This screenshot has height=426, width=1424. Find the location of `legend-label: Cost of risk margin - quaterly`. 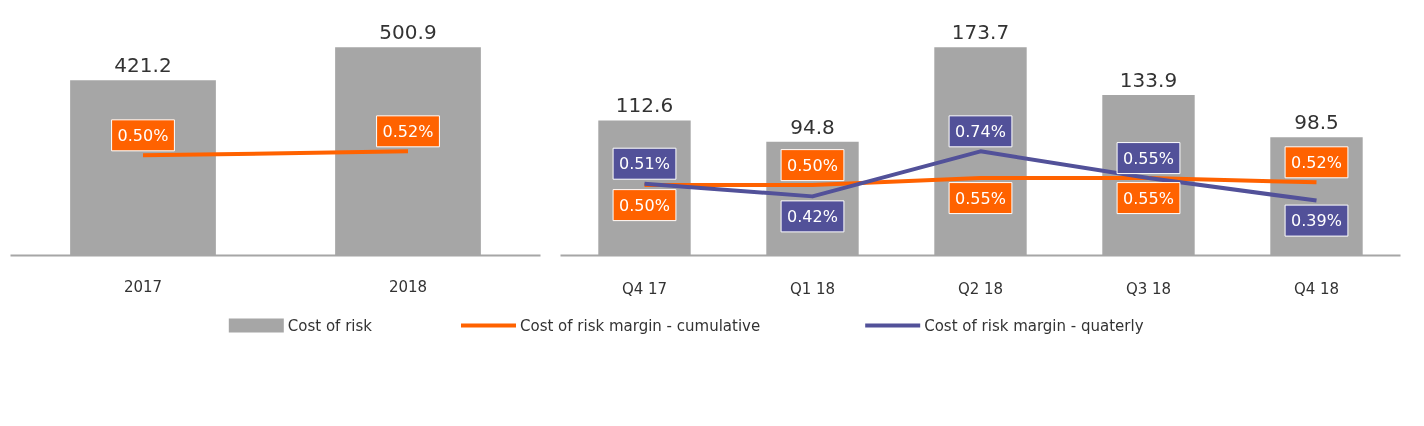

legend-label: Cost of risk margin - quaterly is located at coordinates (1034, 325).